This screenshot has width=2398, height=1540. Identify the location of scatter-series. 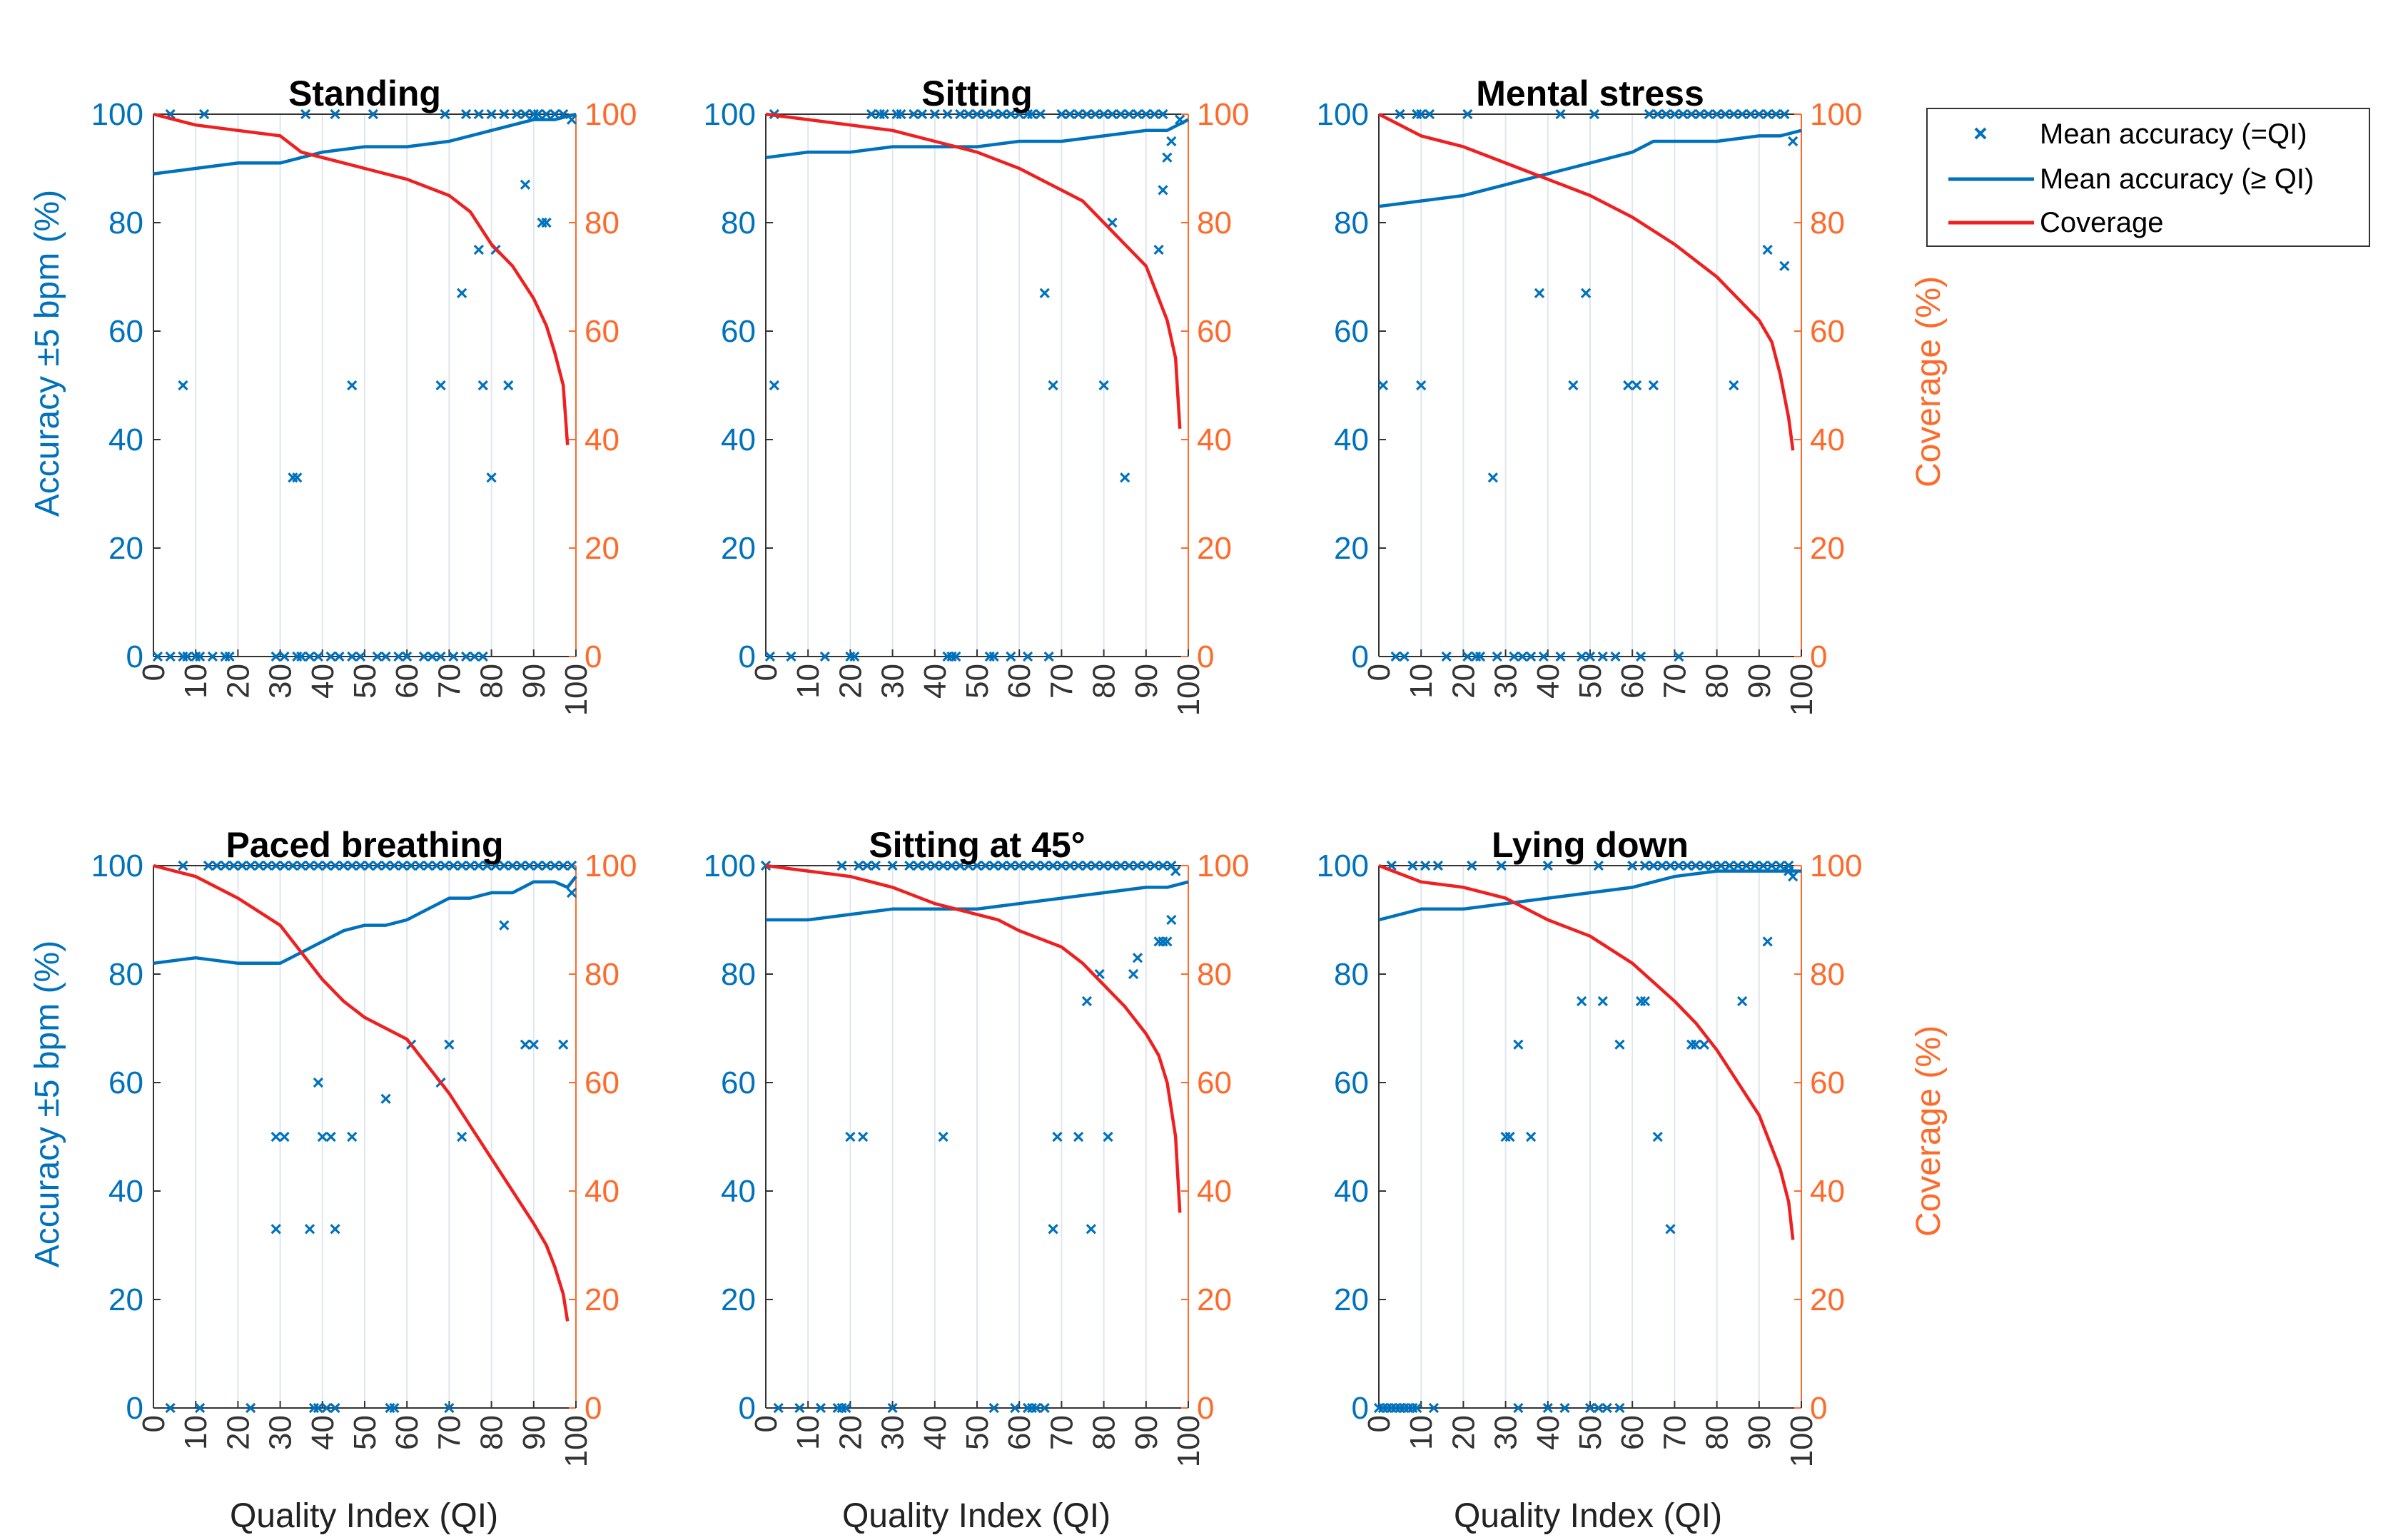
(971, 1137).